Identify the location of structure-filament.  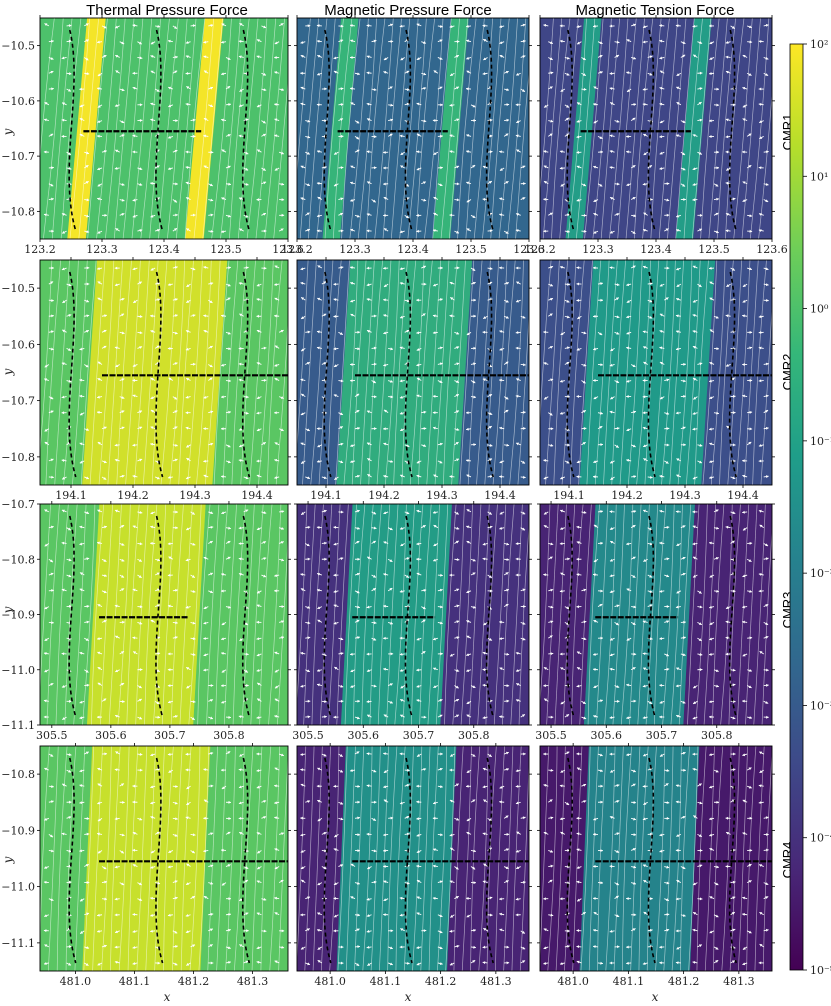
(490, 374).